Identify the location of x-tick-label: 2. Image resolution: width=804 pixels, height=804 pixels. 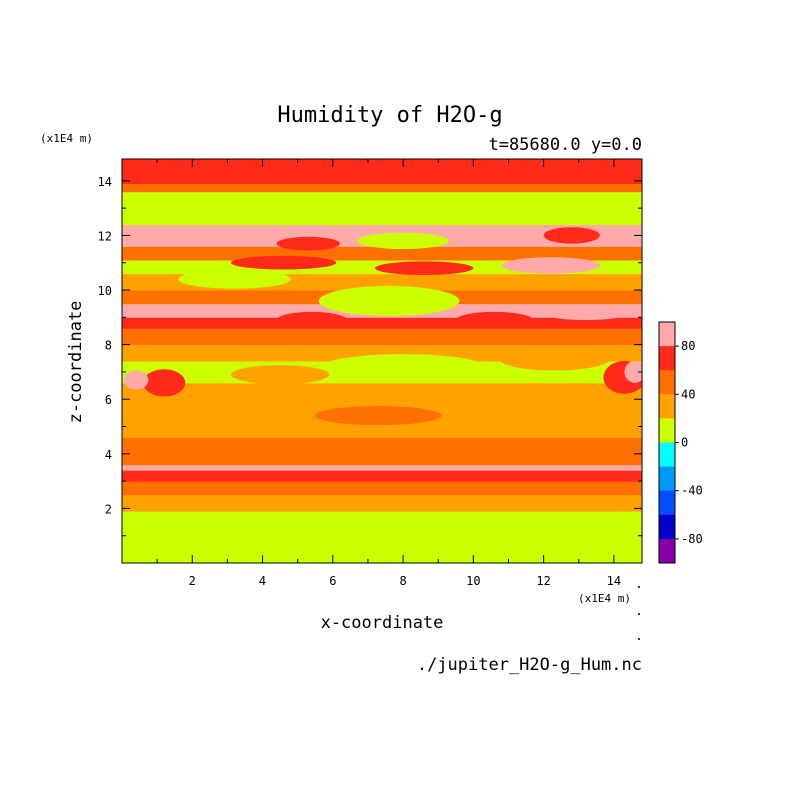
(192, 581).